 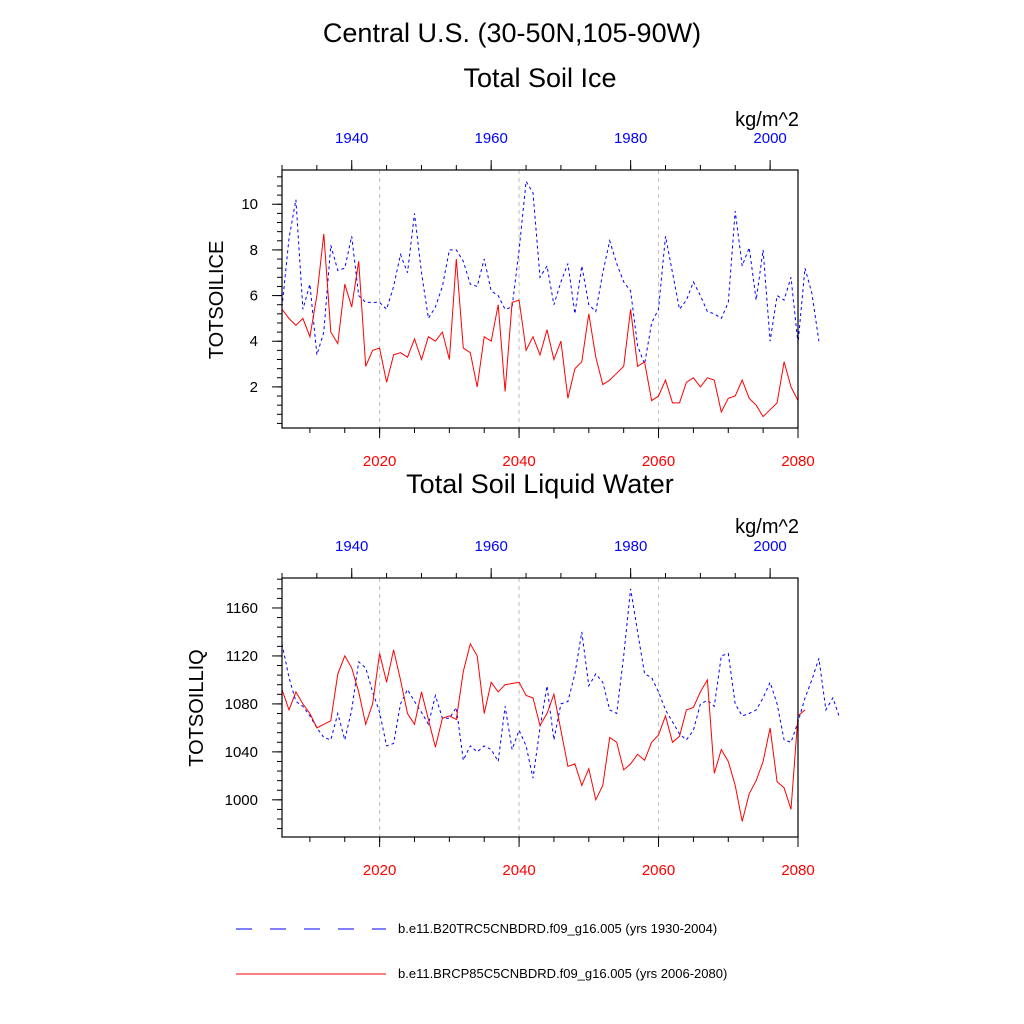 I want to click on y-axis-label: TOTSOILICE, so click(x=217, y=300).